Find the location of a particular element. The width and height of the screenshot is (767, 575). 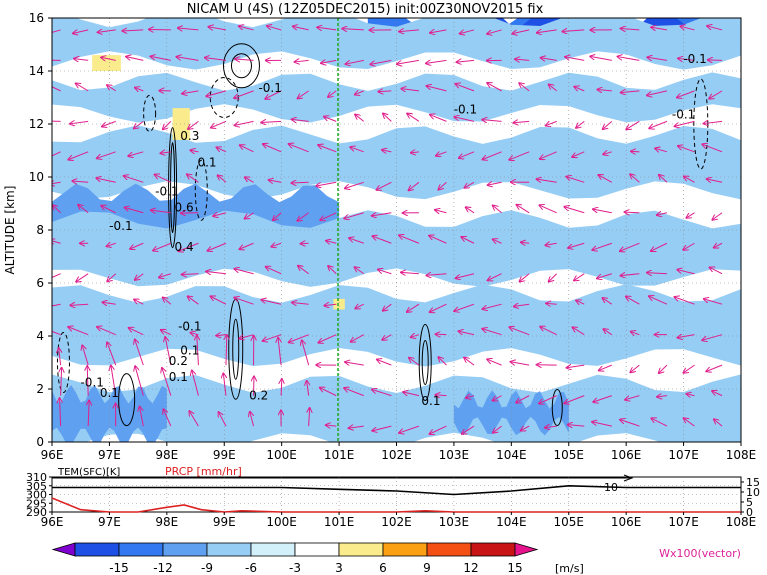

contour-label: 0.4 is located at coordinates (184, 247).